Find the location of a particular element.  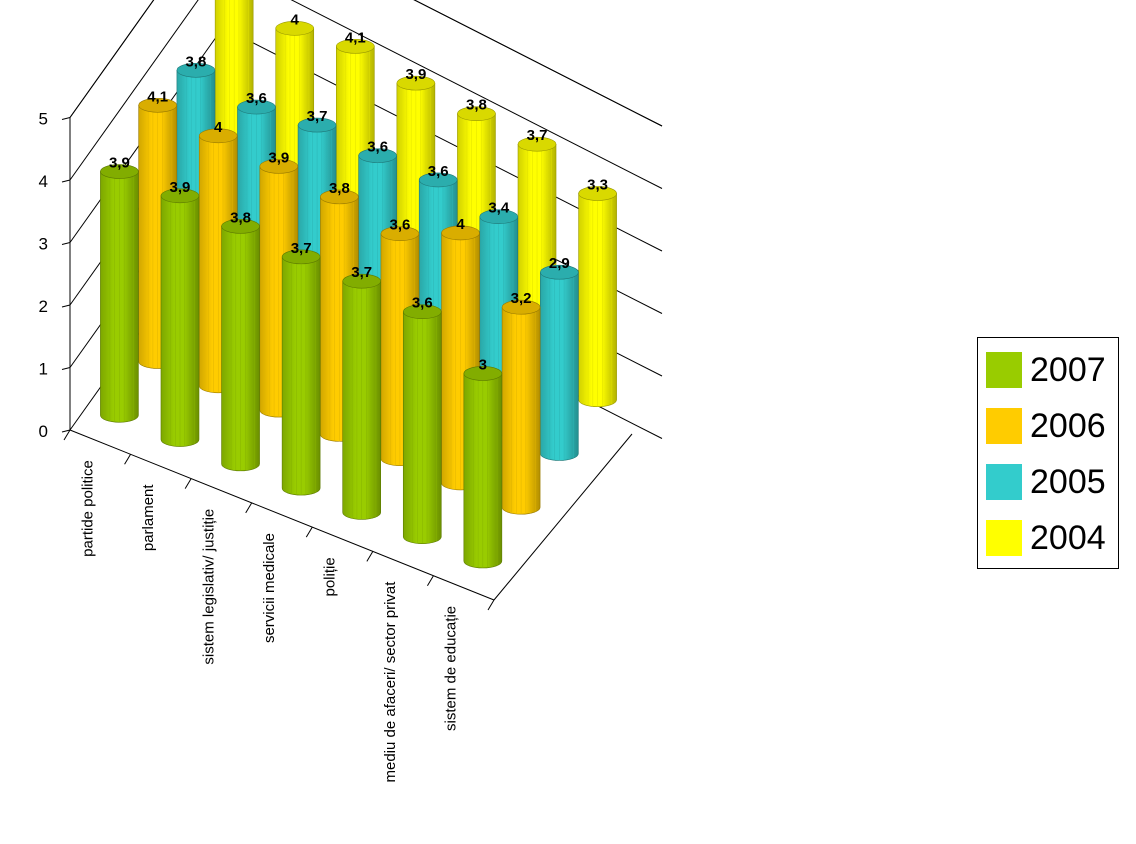

data-label-2004-2: 4,1 is located at coordinates (355, 37).